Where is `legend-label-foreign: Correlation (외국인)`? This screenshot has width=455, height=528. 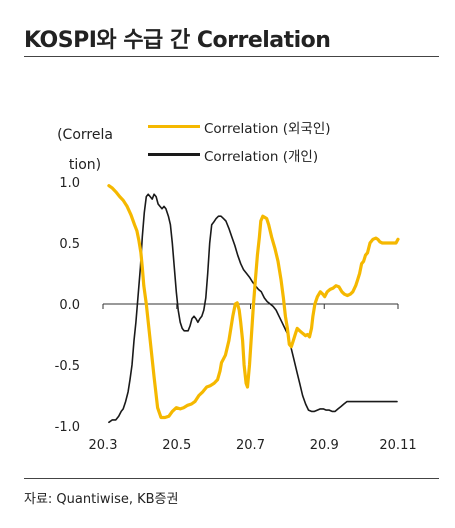
legend-label-foreign: Correlation (외국인) is located at coordinates (267, 129).